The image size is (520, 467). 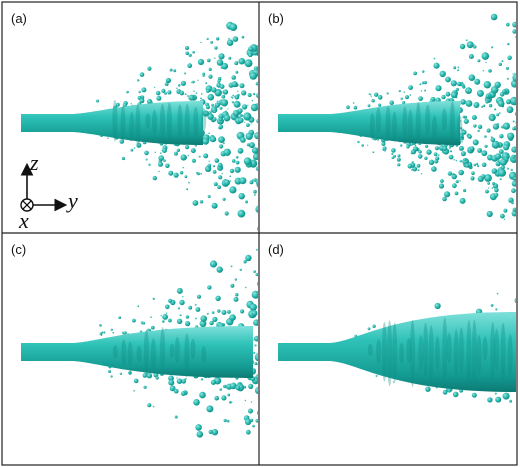 What do you see at coordinates (276, 249) in the screenshot?
I see `panel-label: (d)` at bounding box center [276, 249].